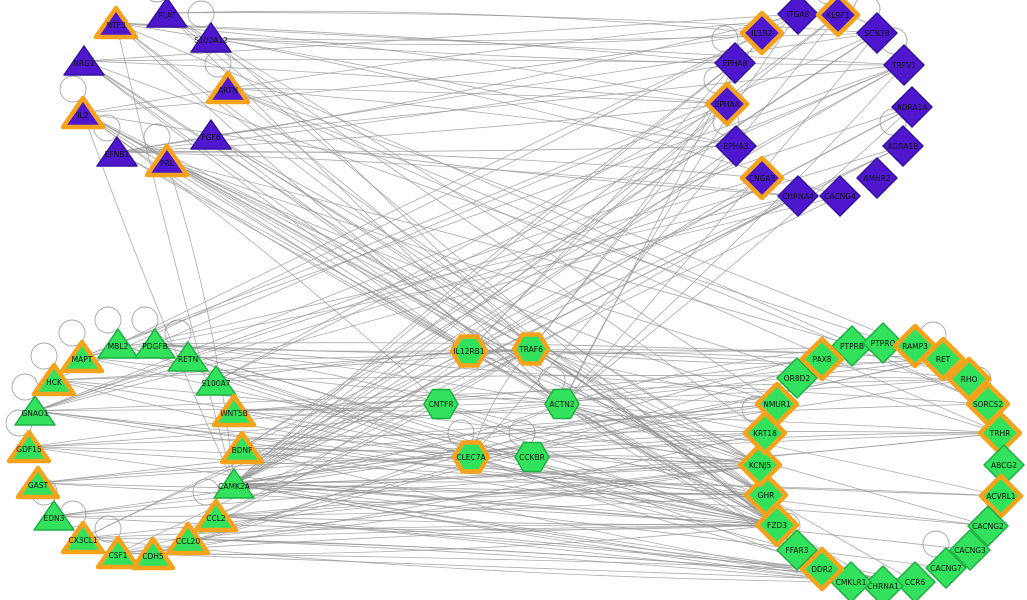 This screenshot has width=1027, height=600. I want to click on node-EPHA3: EPHA3, so click(736, 146).